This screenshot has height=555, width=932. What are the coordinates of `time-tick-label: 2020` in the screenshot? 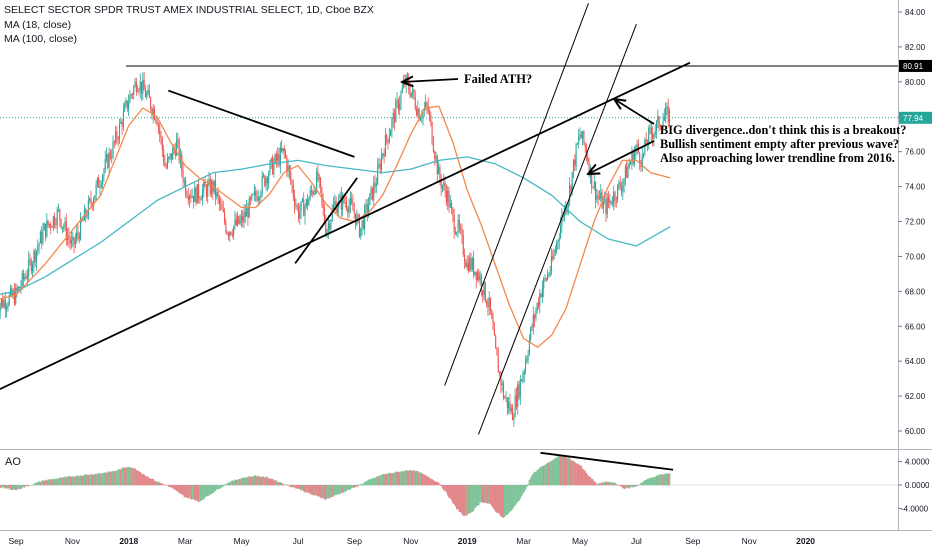 It's located at (805, 541).